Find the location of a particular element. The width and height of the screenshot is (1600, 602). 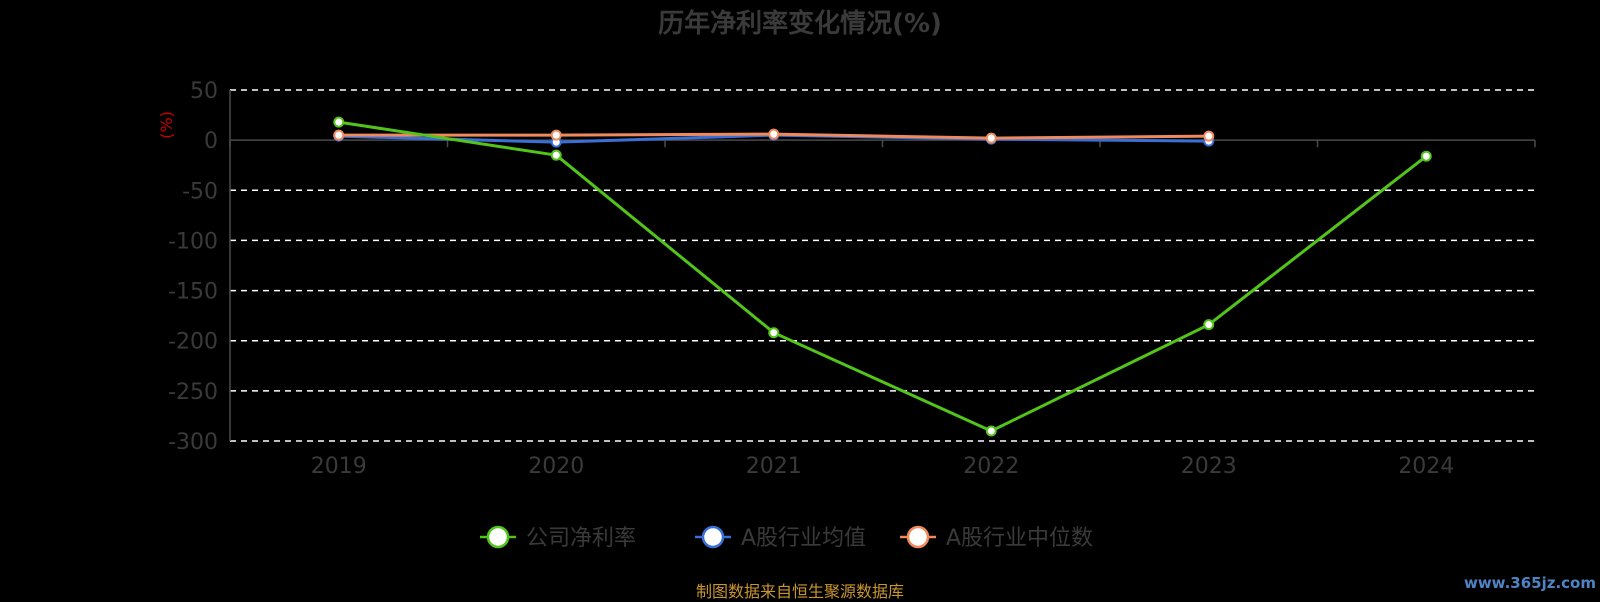

chart-title: 历年净利率变化情况(%) is located at coordinates (800, 23).